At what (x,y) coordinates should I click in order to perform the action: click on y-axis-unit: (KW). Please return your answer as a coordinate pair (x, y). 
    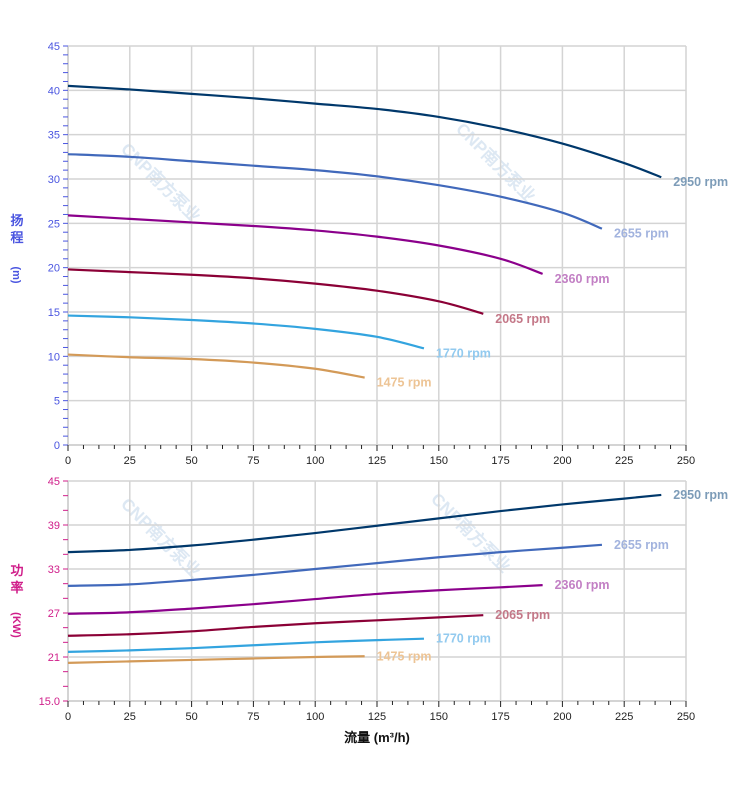
    Looking at the image, I should click on (16, 625).